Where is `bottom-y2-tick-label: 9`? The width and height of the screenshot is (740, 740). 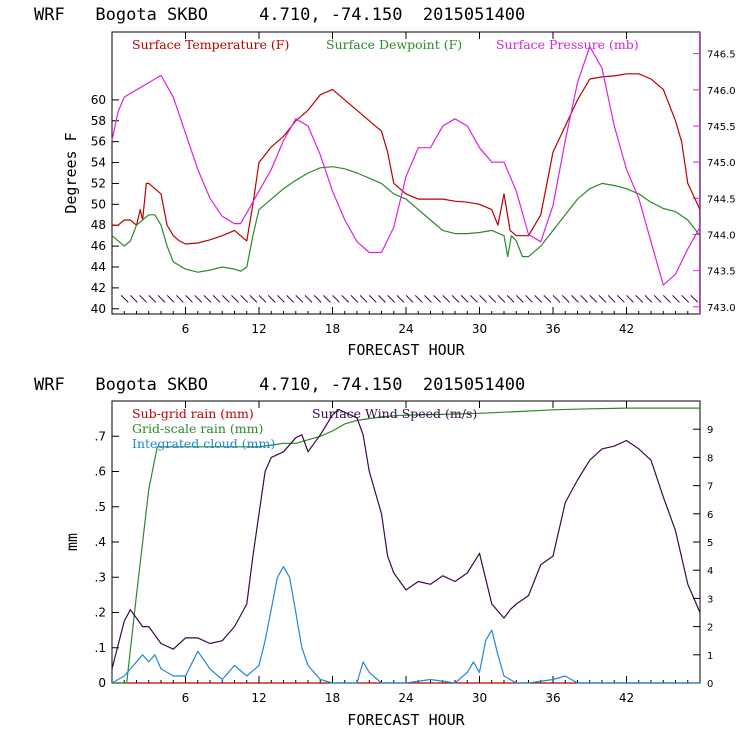 bottom-y2-tick-label: 9 is located at coordinates (710, 430).